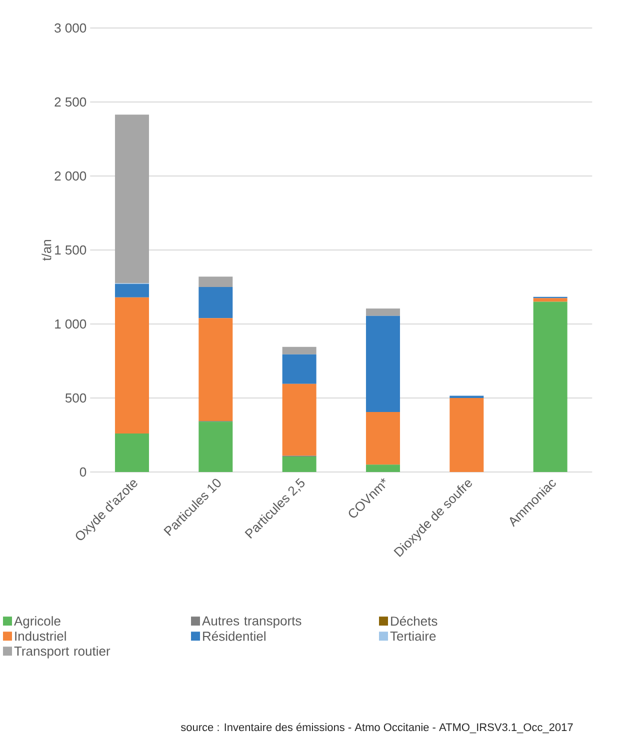 The image size is (634, 751). I want to click on legend-label: Résidentiel, so click(234, 636).